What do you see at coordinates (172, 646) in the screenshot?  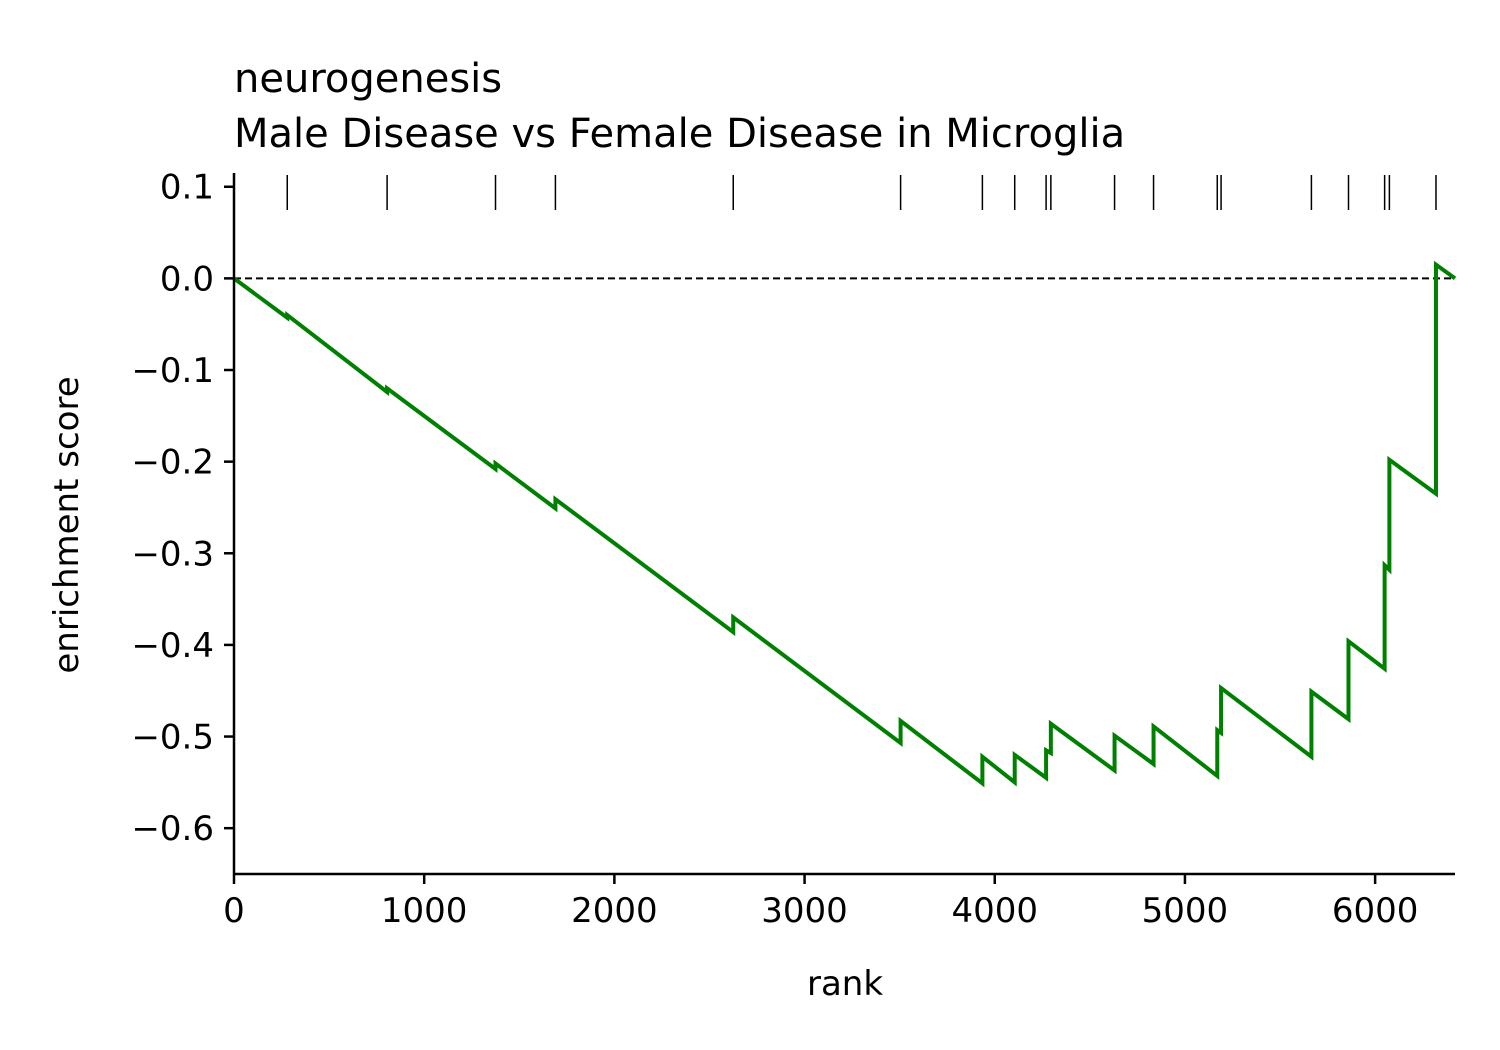 I see `y-tick-label: −0.4` at bounding box center [172, 646].